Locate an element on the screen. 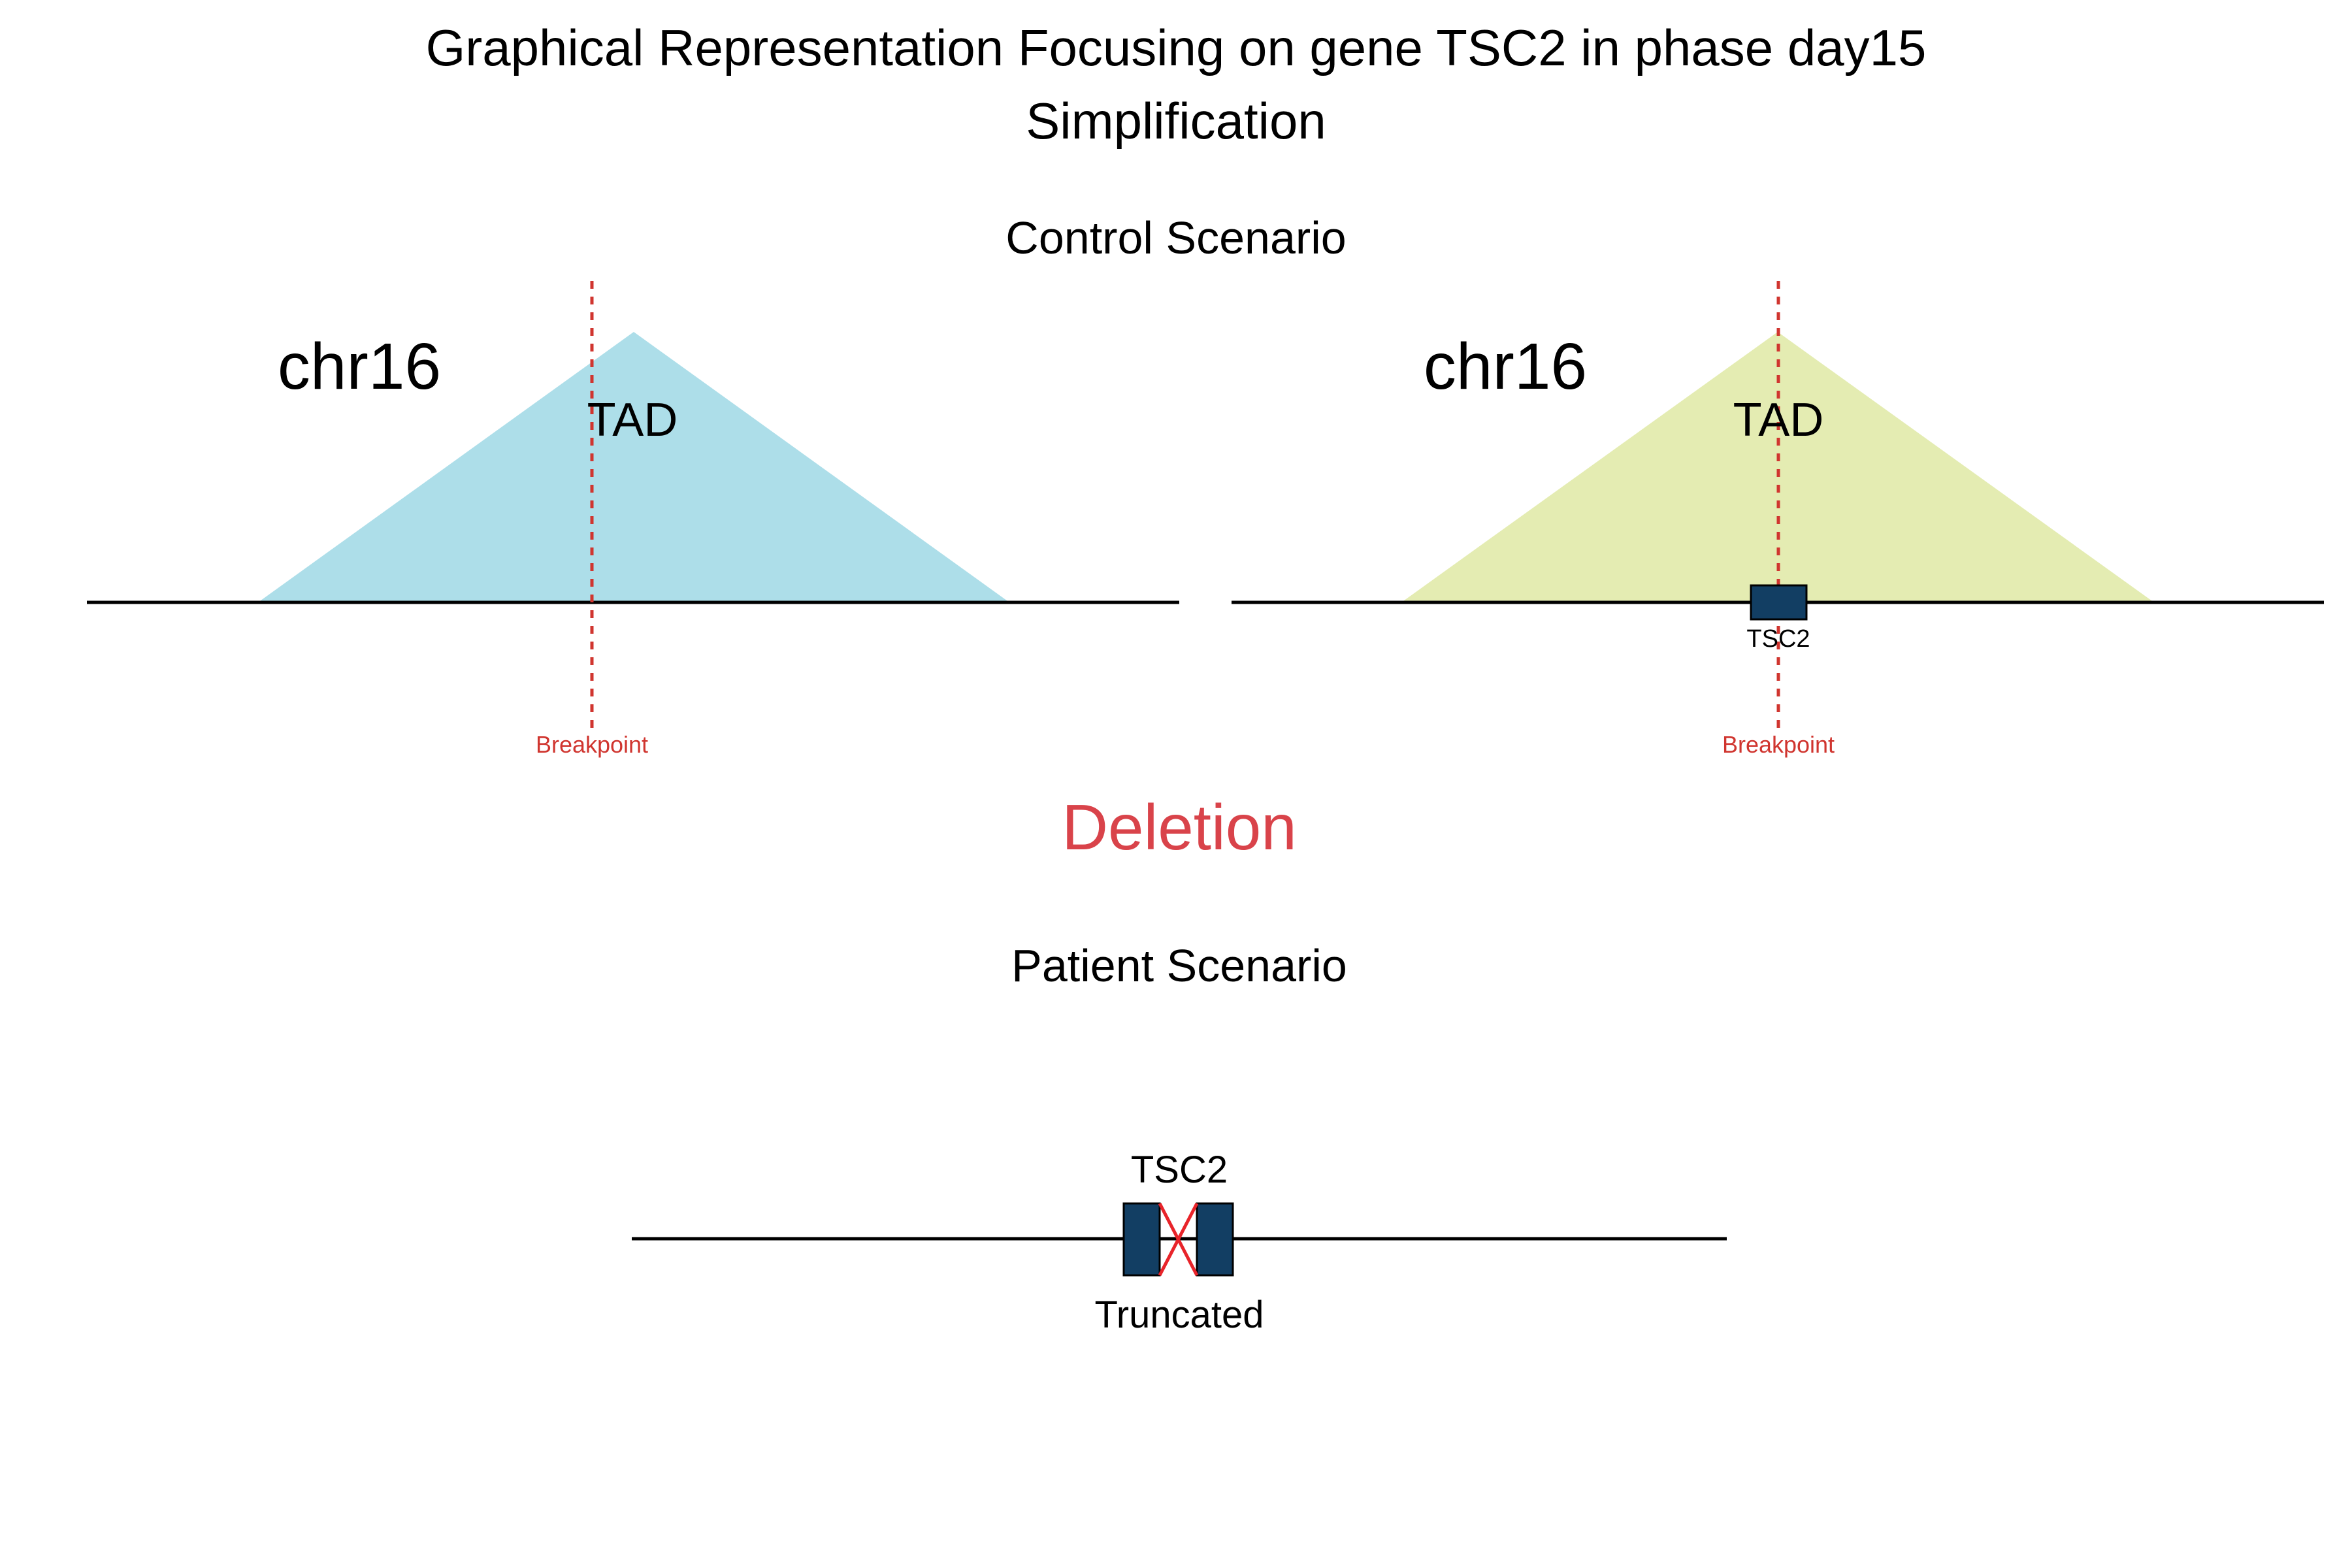 The height and width of the screenshot is (1568, 2352). control-right-panel: chr16 TAD TSC2 Breakpoint is located at coordinates (1778, 519).